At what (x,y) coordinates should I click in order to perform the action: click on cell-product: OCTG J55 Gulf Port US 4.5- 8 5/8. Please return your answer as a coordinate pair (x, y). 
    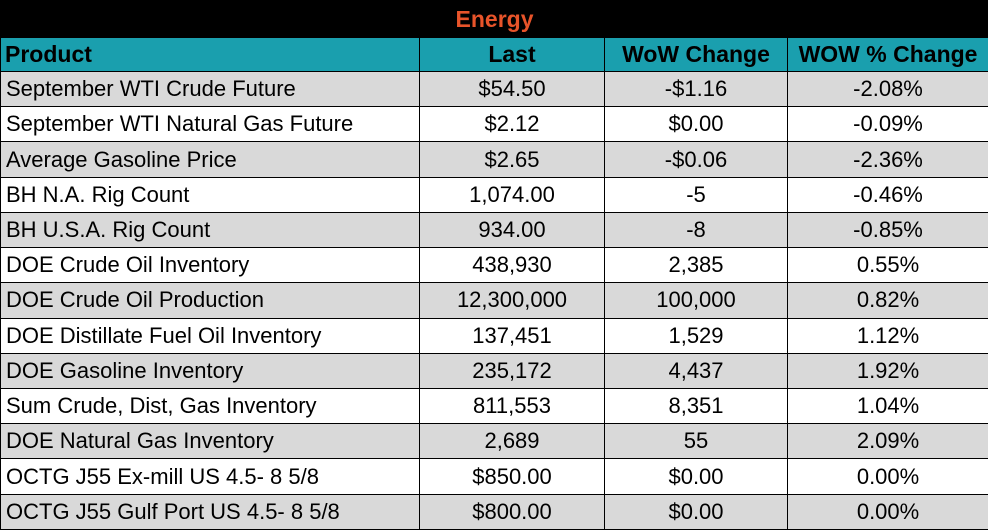
    Looking at the image, I should click on (210, 511).